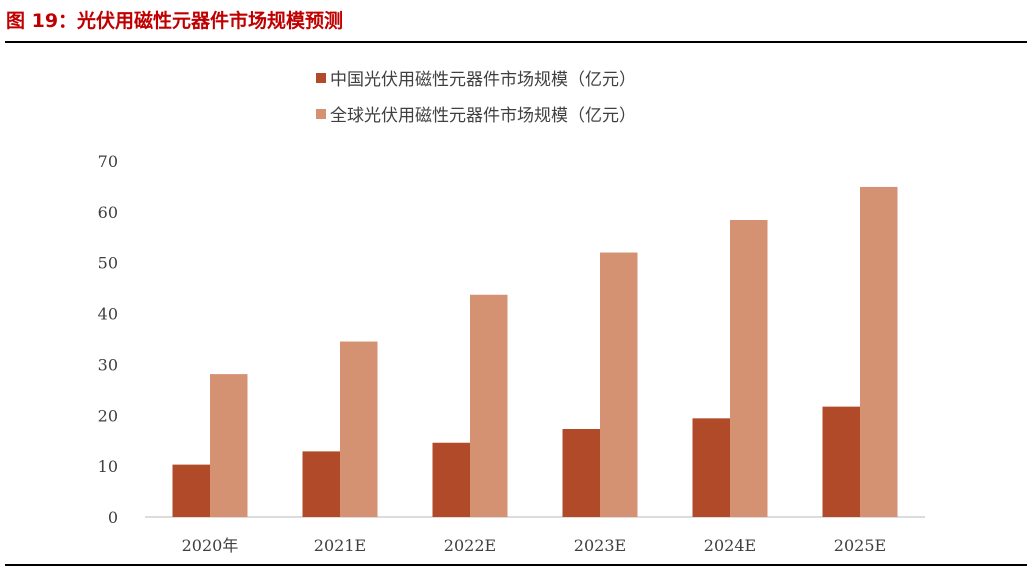 This screenshot has width=1027, height=569. I want to click on y-tick-label: 30, so click(108, 364).